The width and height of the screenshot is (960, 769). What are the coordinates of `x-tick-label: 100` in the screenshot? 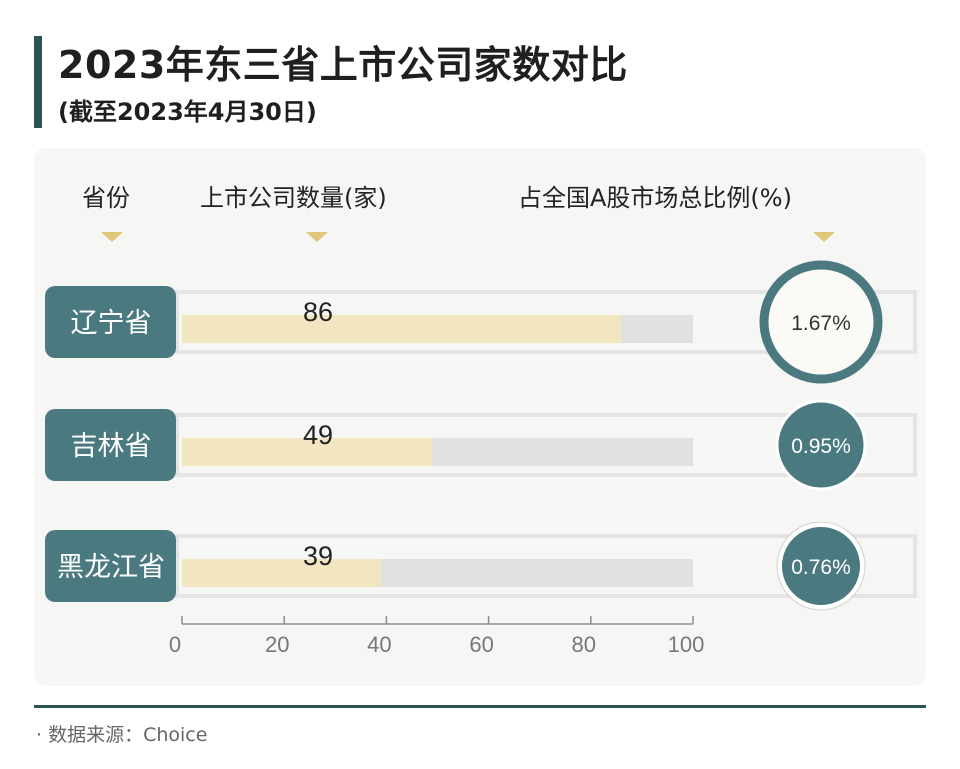 It's located at (686, 644).